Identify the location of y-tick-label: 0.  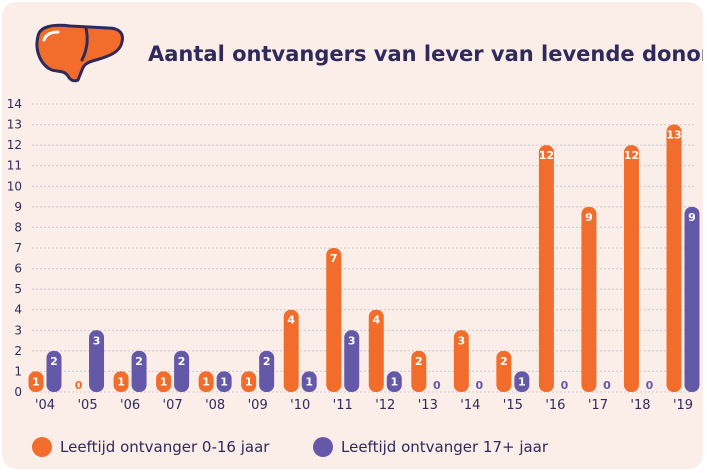
(18, 392).